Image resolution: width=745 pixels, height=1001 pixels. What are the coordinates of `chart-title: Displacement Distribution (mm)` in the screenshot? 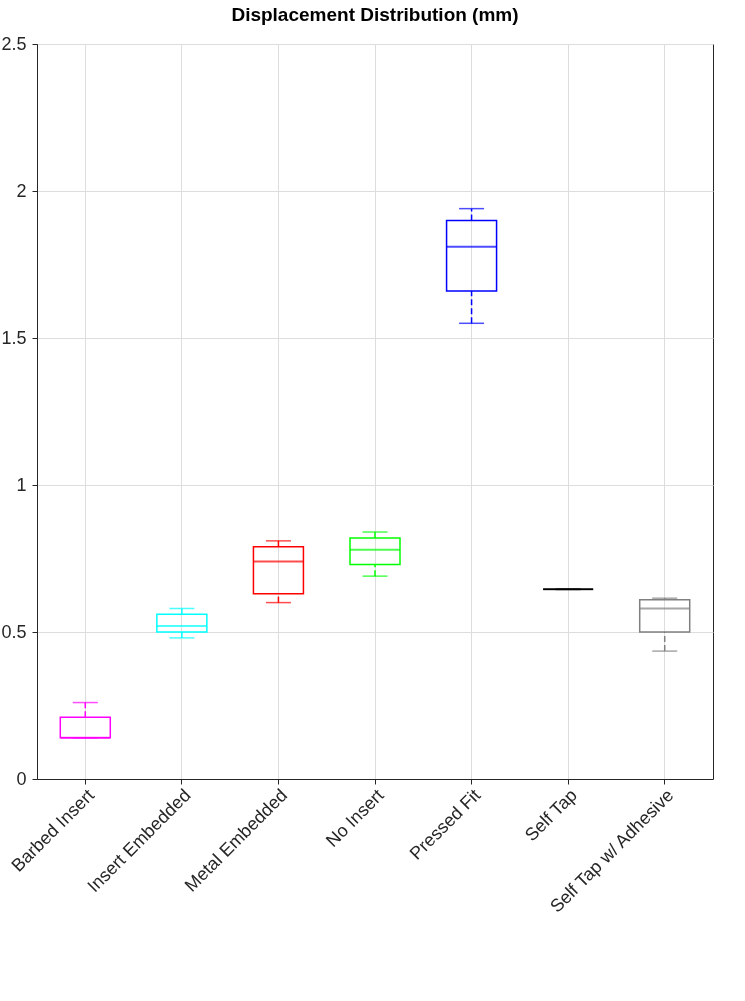 It's located at (375, 14).